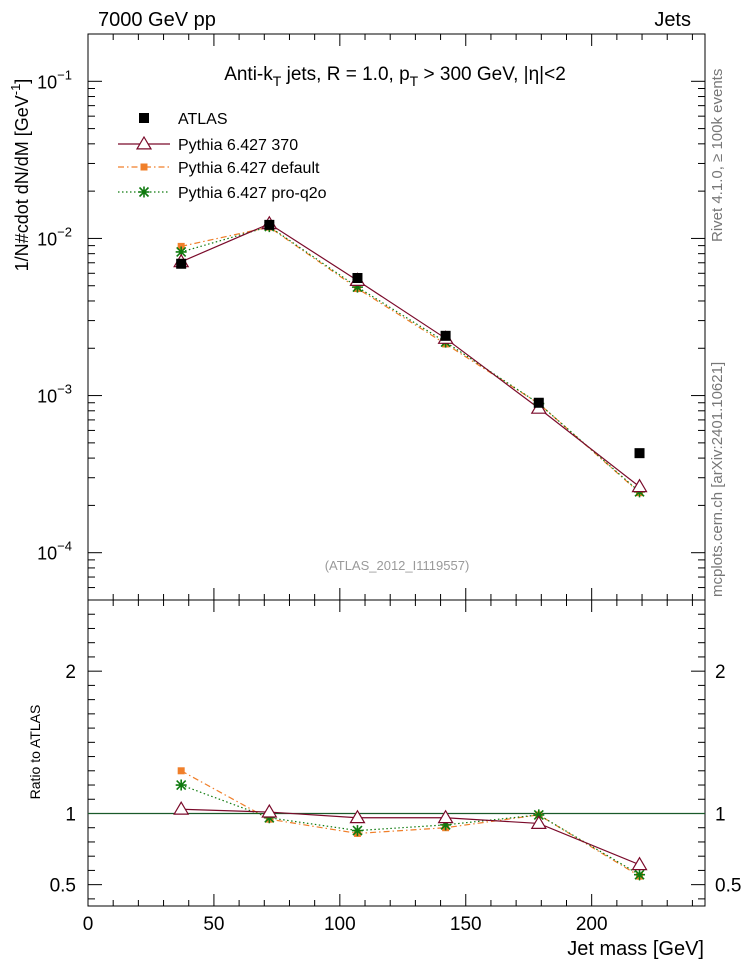 Image resolution: width=746 pixels, height=972 pixels. I want to click on ratio-y-tick-label: 2, so click(70, 672).